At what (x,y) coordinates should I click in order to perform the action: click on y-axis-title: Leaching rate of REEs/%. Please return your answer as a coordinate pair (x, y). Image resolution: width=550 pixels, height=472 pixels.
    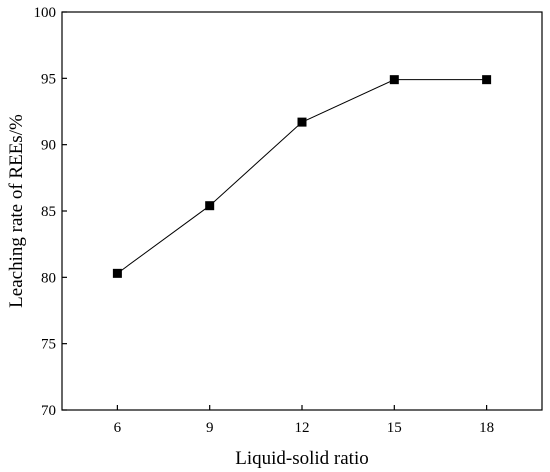
    Looking at the image, I should click on (16, 211).